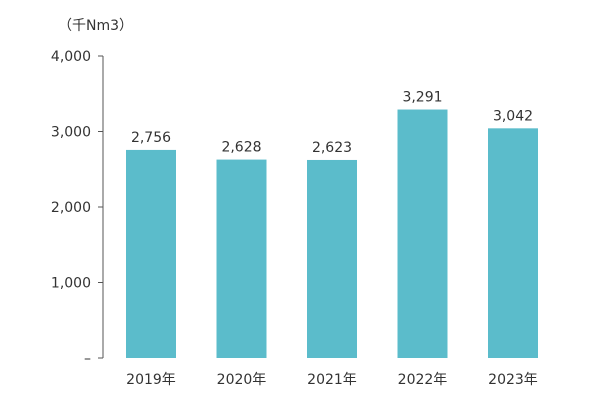 This screenshot has height=417, width=596. Describe the element at coordinates (151, 380) in the screenshot. I see `x-category-label: 2019年` at that location.